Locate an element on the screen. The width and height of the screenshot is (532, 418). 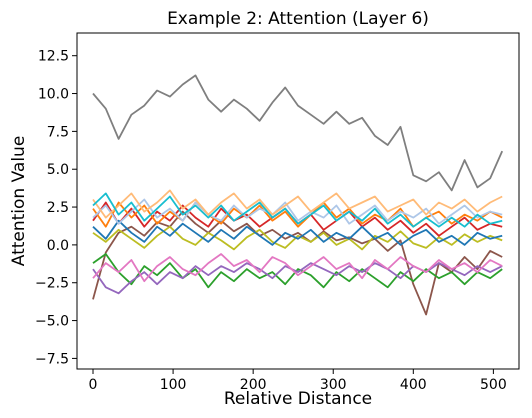
y-tick-label: 10.0 is located at coordinates (53, 95).